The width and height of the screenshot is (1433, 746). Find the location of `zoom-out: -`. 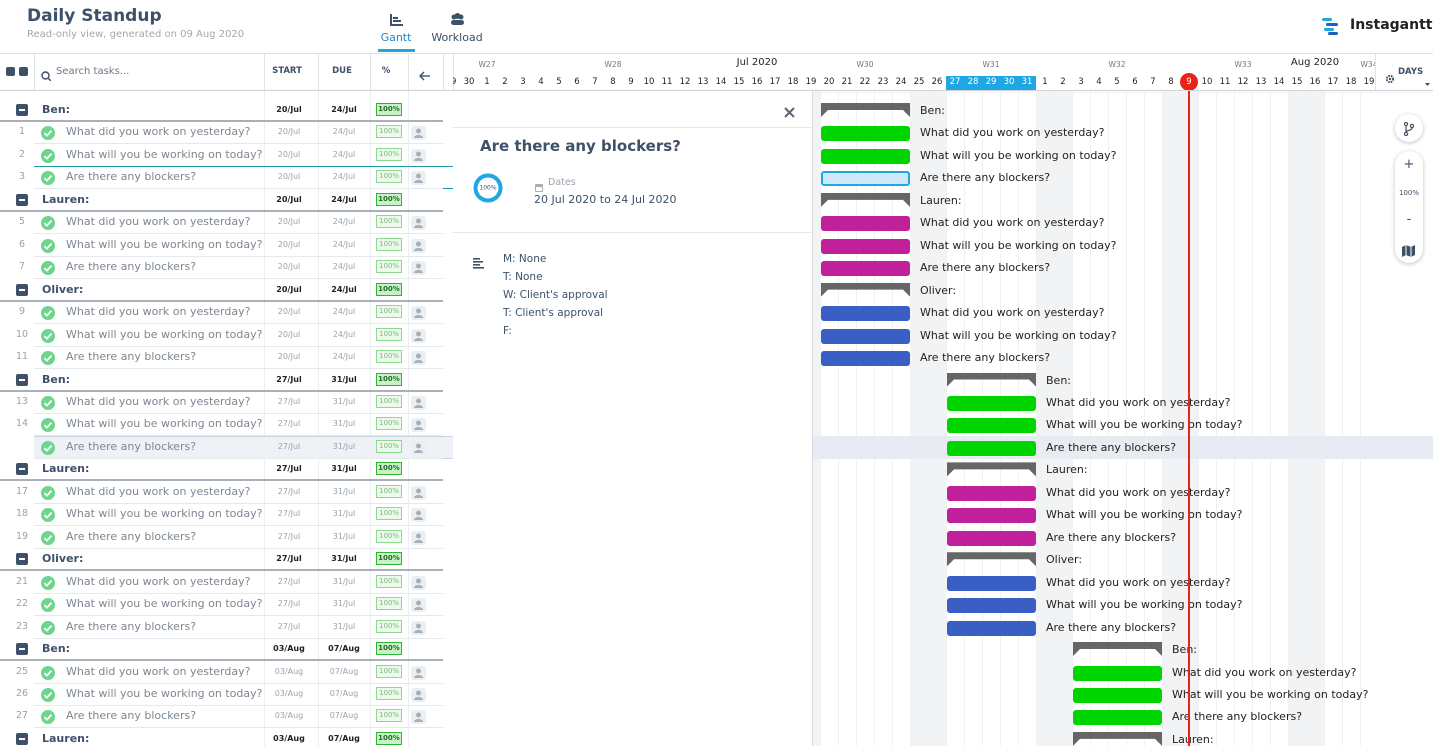

zoom-out: - is located at coordinates (1409, 219).